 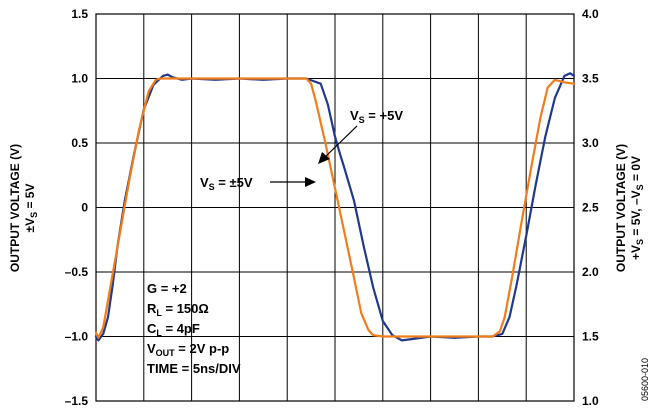 I want to click on annotation-vs-bi: VS = ±5V, so click(x=226, y=183).